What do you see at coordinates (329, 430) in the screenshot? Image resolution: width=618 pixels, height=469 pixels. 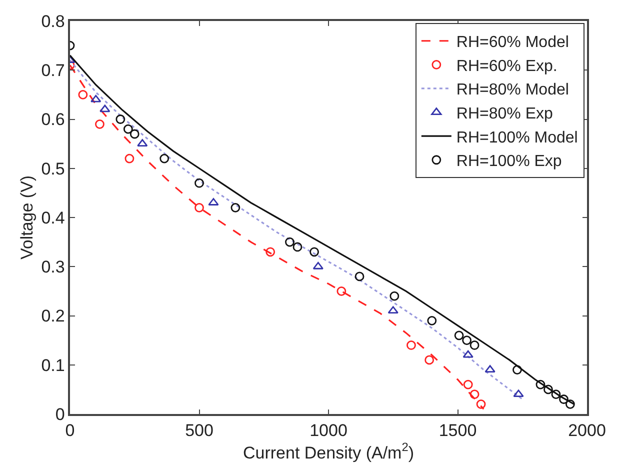 I see `x-tick-label: 1000` at bounding box center [329, 430].